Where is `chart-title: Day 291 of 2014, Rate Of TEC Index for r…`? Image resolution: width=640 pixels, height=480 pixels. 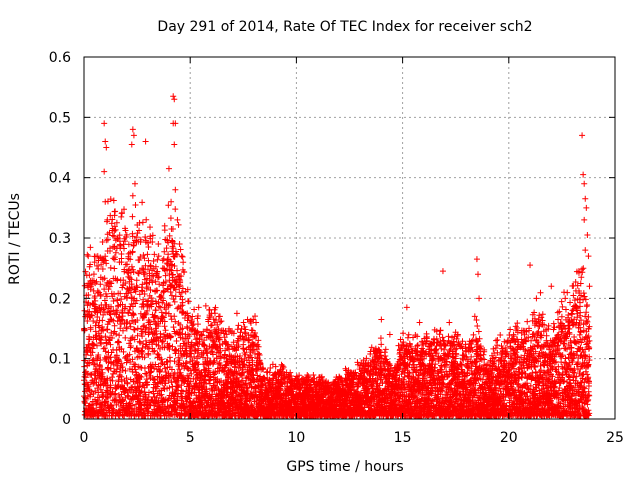 chart-title: Day 291 of 2014, Rate Of TEC Index for r… is located at coordinates (344, 27).